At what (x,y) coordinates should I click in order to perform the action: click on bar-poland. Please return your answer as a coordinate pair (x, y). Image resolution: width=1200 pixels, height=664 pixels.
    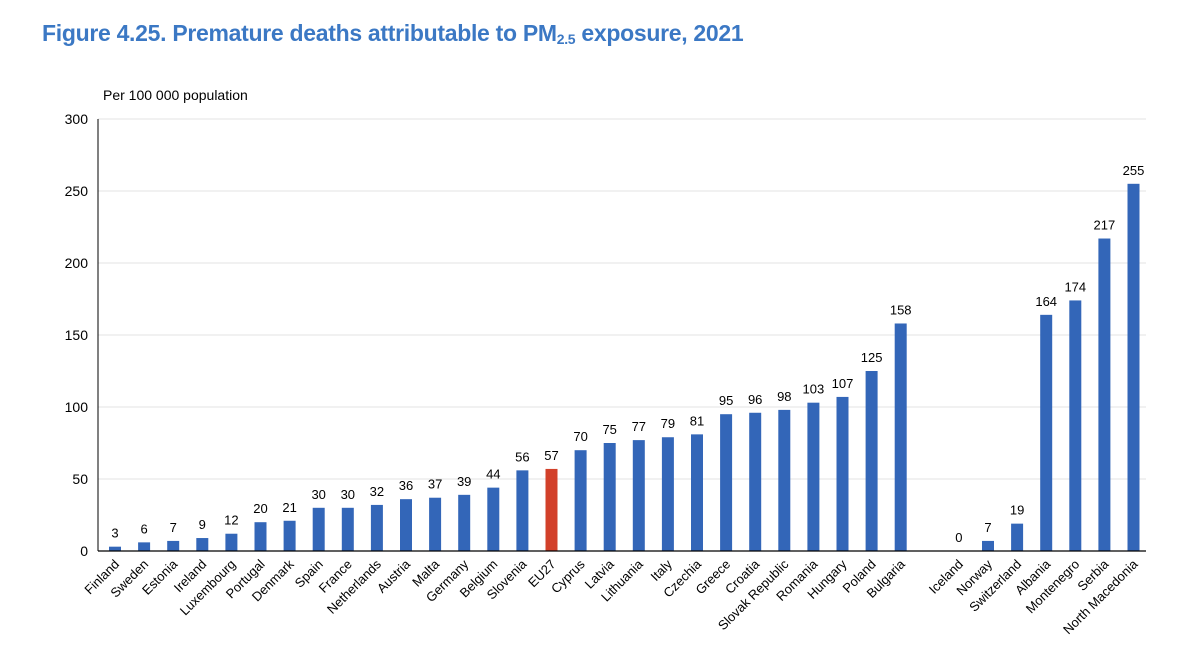
    Looking at the image, I should click on (871, 461).